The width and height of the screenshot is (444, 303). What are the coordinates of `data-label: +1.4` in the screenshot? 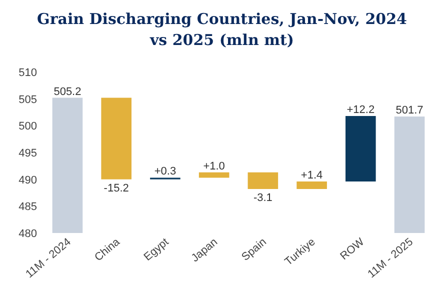 It's located at (311, 175).